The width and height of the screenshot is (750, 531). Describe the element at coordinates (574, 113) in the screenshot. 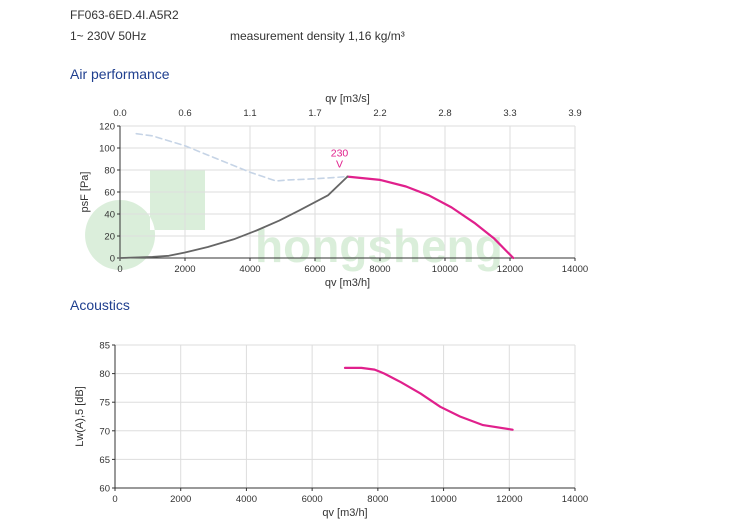

I see `x2-tick-label: 3.9` at that location.